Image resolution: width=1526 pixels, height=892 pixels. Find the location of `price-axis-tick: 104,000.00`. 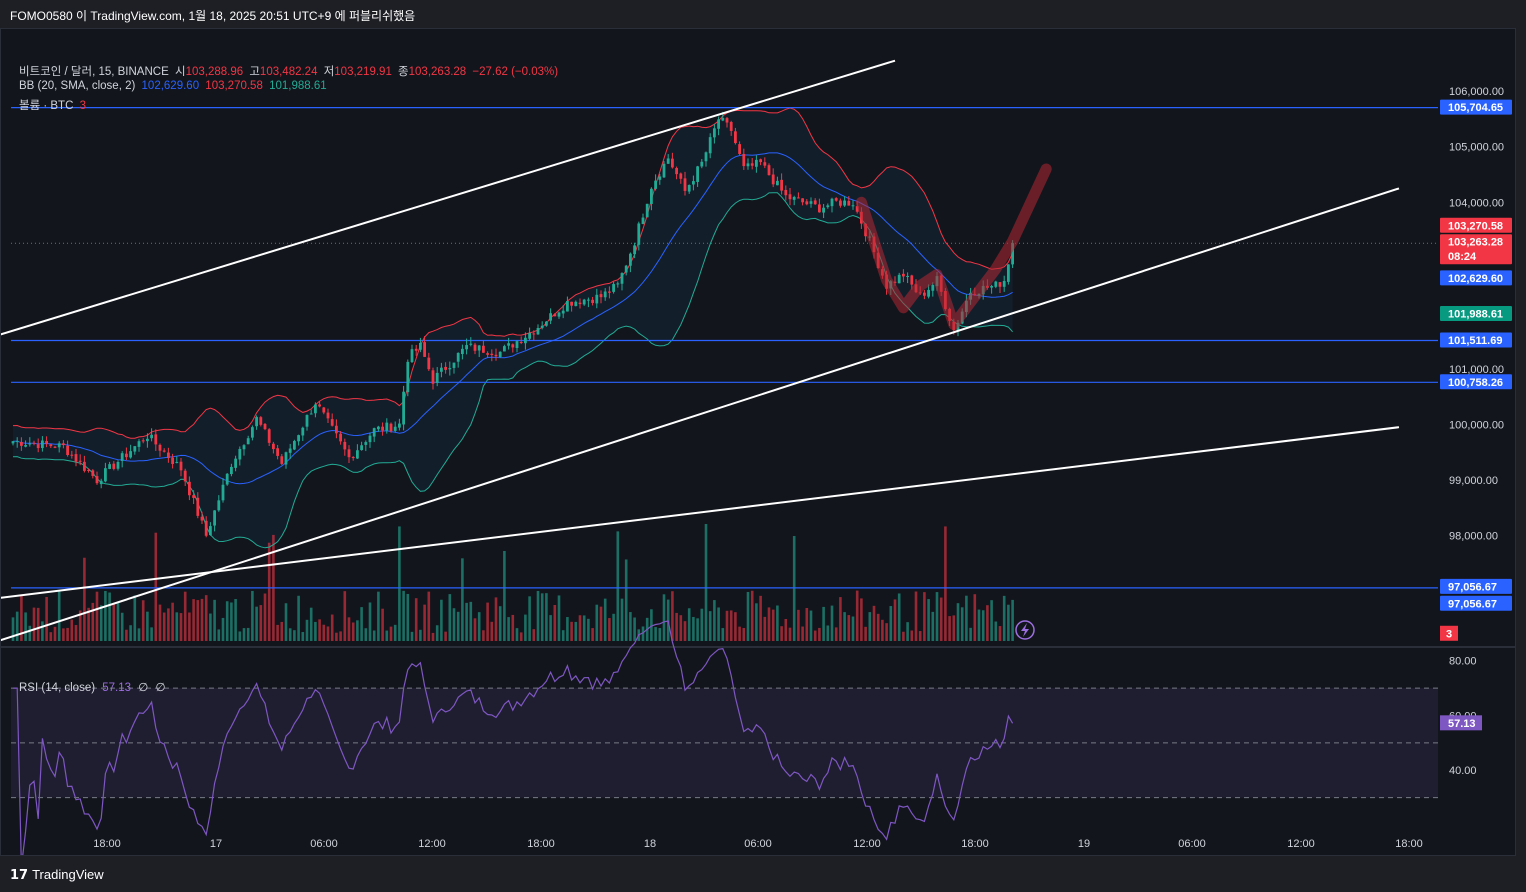

price-axis-tick: 104,000.00 is located at coordinates (1476, 203).